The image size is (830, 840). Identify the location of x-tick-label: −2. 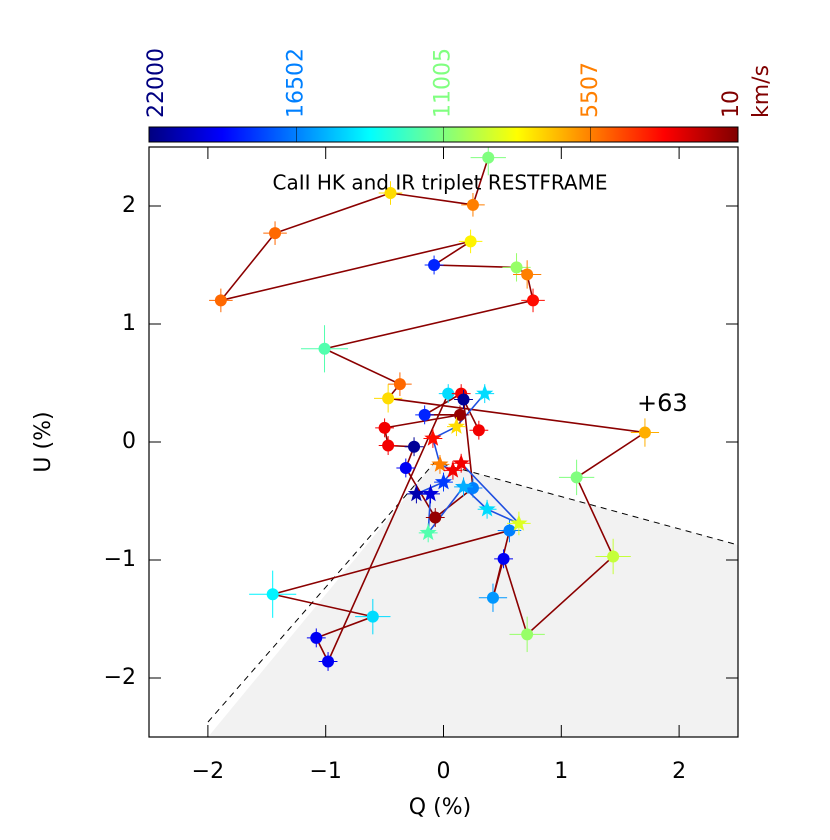
(208, 771).